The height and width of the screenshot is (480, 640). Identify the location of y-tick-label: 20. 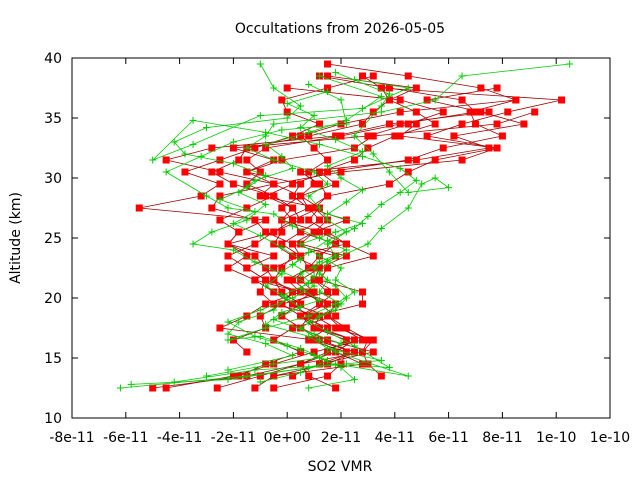
(53, 299).